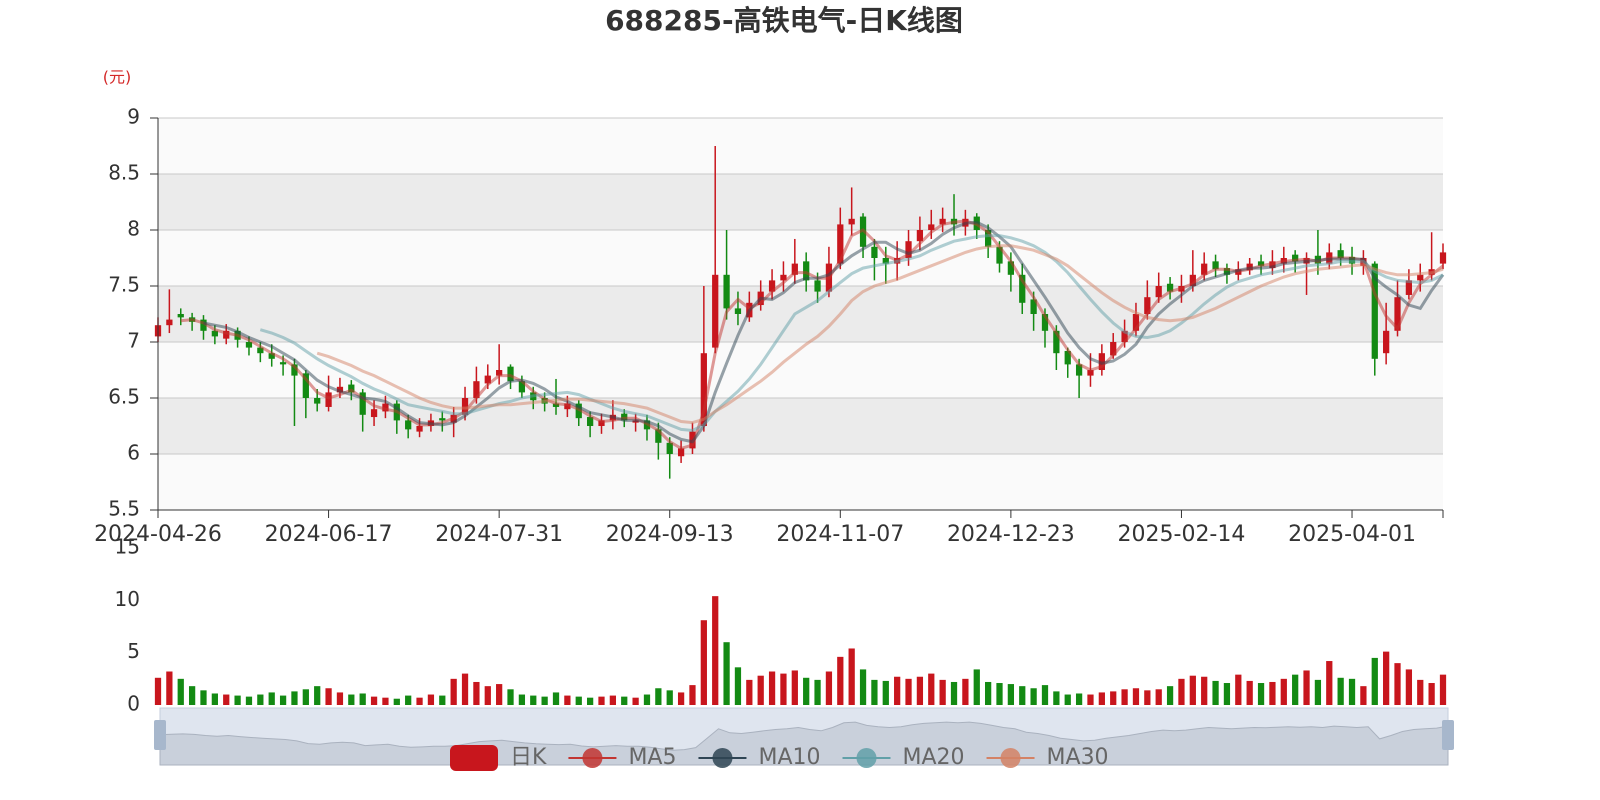  What do you see at coordinates (934, 757) in the screenshot?
I see `legend-label: MA20` at bounding box center [934, 757].